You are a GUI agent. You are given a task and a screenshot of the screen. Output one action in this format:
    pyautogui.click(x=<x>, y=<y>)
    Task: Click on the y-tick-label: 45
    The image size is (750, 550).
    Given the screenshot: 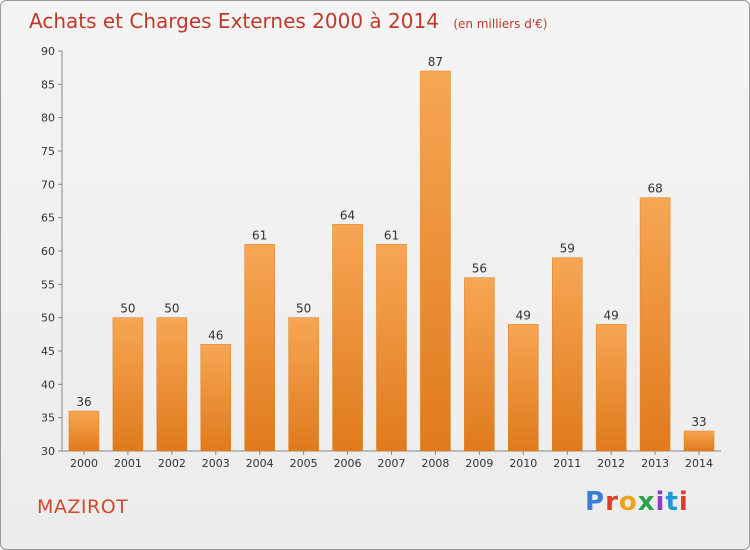 What is the action you would take?
    pyautogui.click(x=48, y=351)
    